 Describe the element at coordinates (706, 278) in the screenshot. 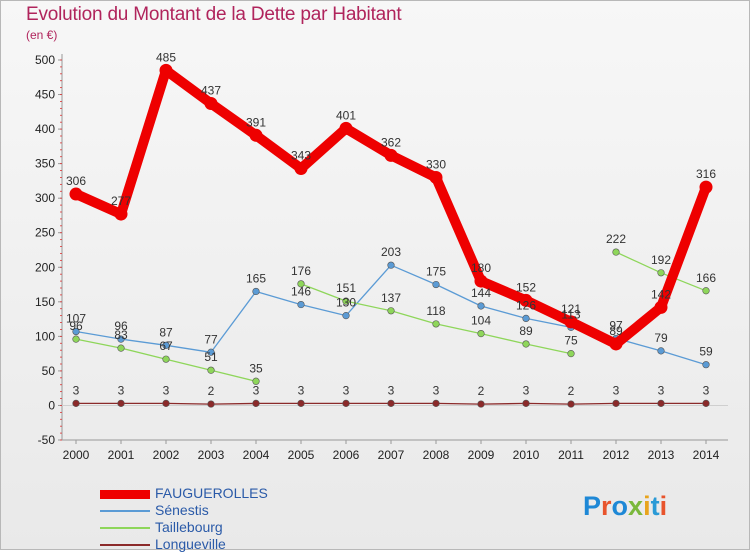

I see `data-label: 166` at that location.